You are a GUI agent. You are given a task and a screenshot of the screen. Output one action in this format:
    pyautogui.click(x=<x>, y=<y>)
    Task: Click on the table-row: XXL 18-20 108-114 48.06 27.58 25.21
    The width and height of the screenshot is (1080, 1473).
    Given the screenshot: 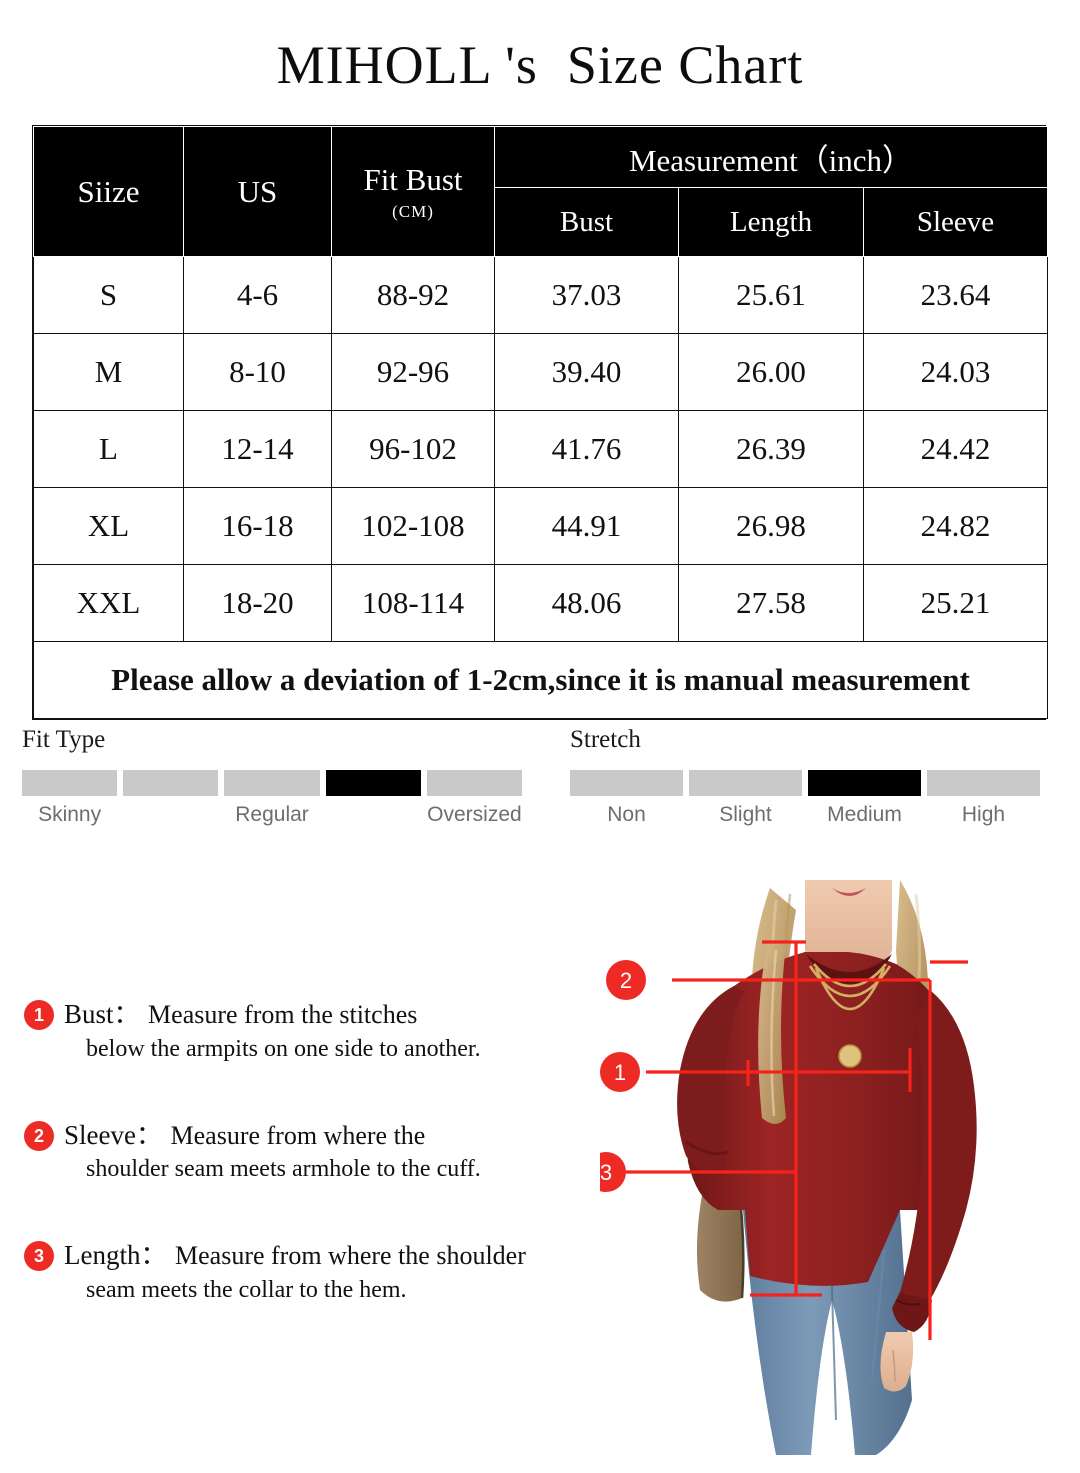 What is the action you would take?
    pyautogui.click(x=541, y=603)
    